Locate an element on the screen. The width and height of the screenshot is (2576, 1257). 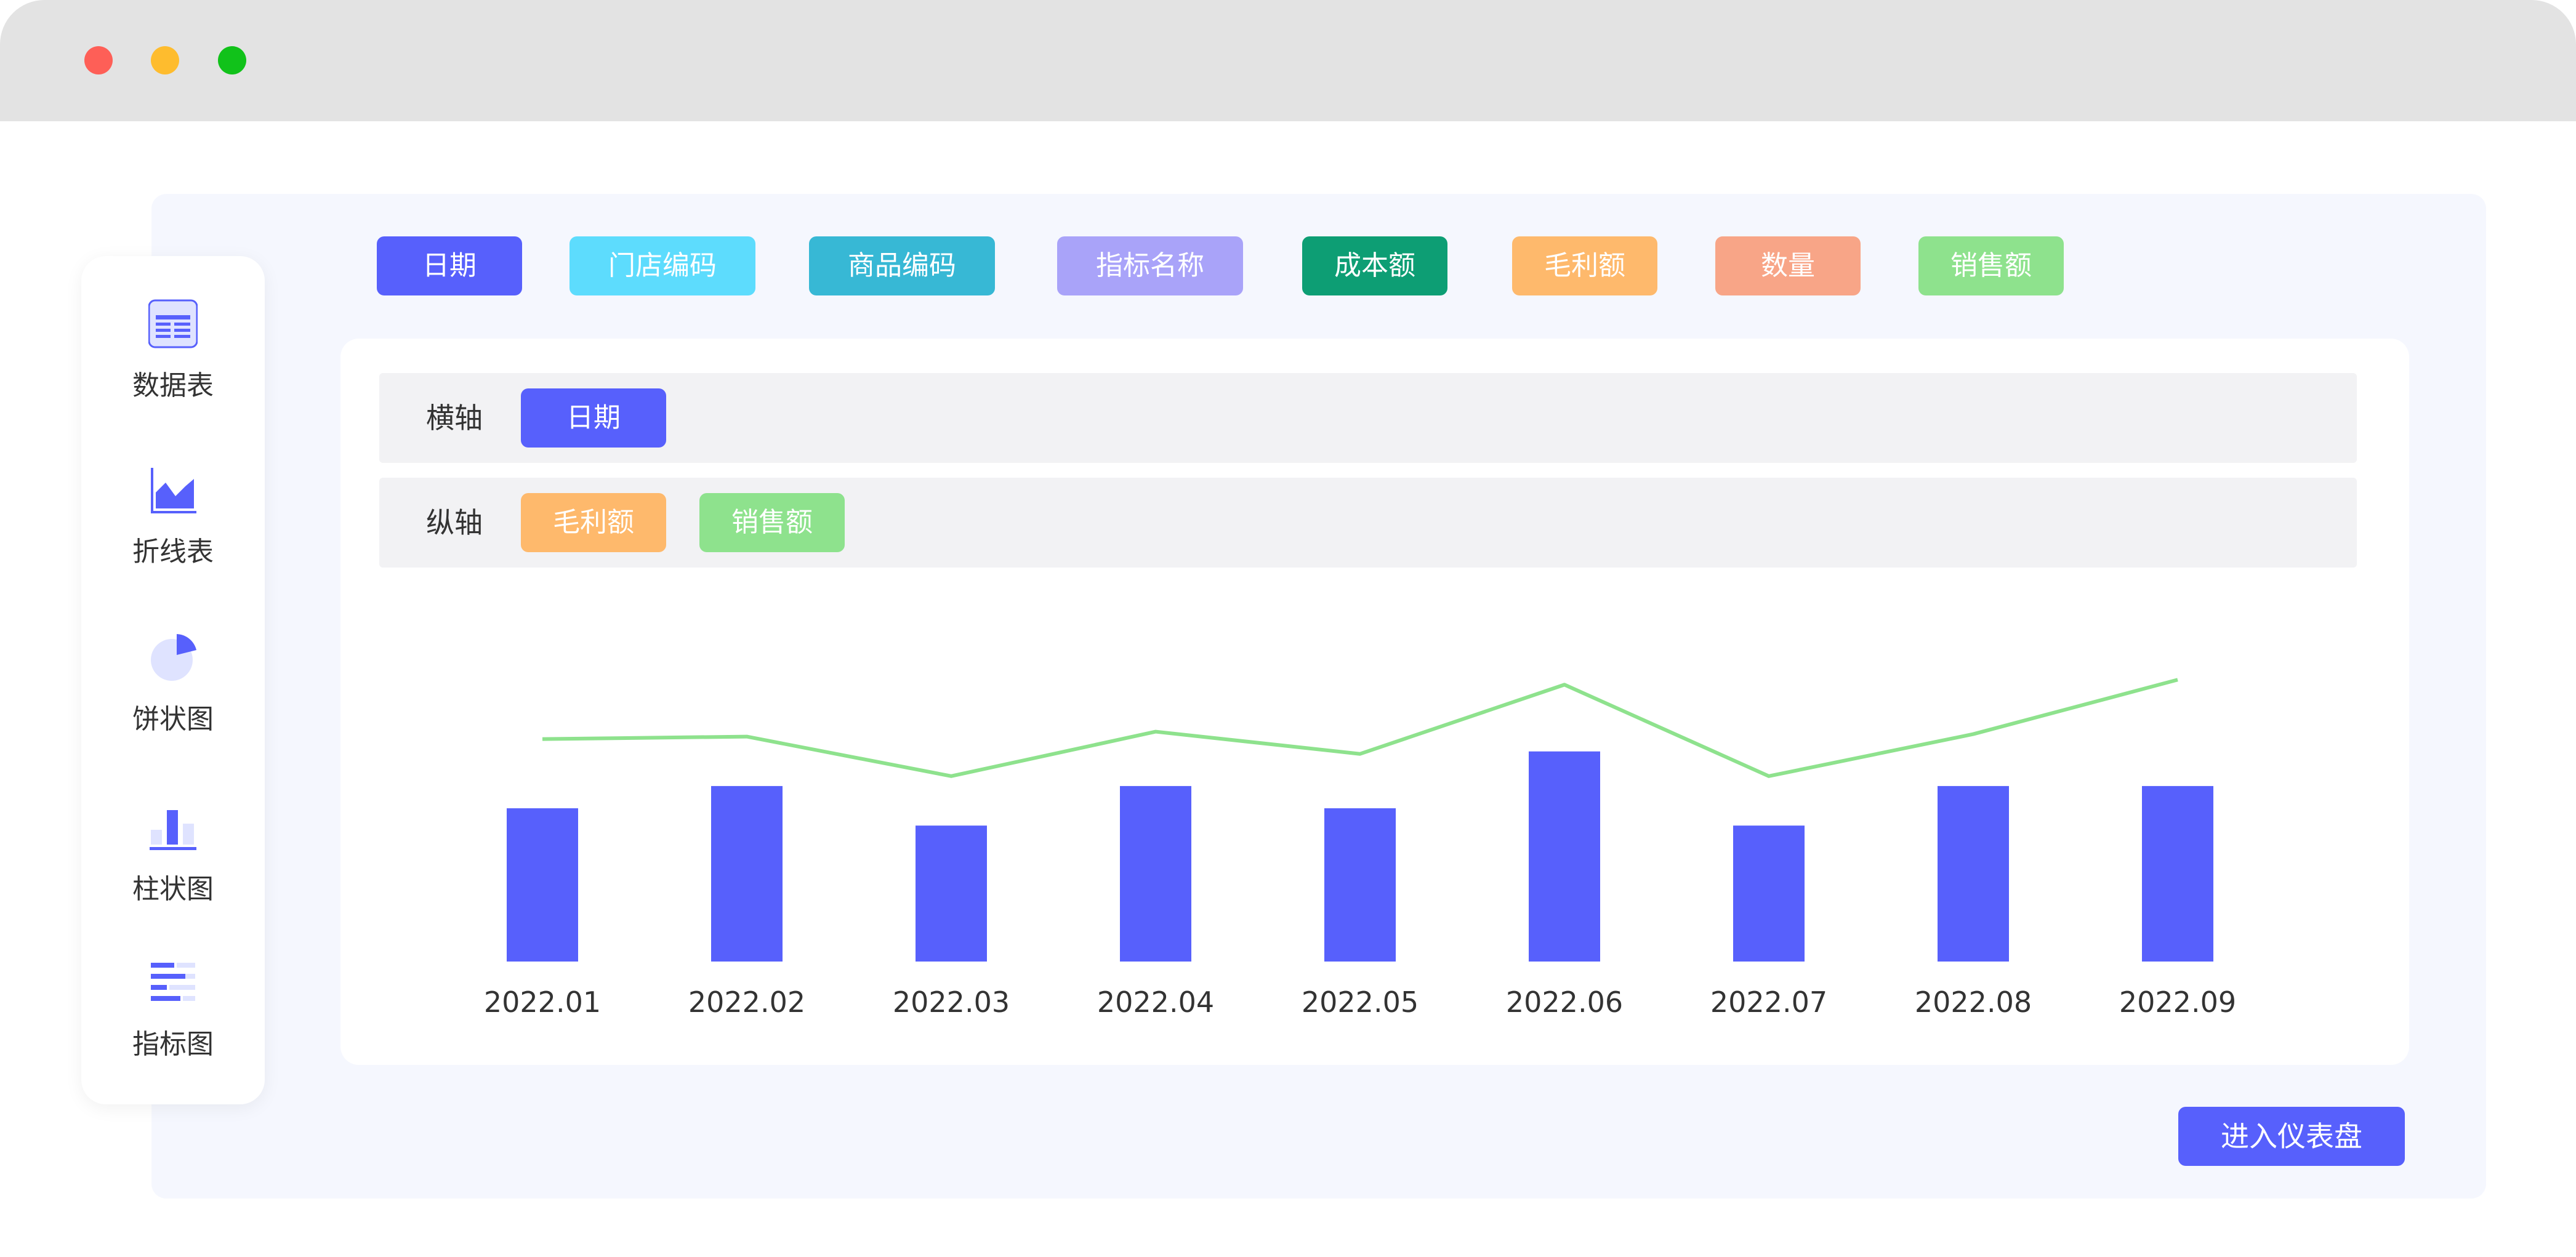
sidebar-item-label: 折线表 is located at coordinates (173, 552).